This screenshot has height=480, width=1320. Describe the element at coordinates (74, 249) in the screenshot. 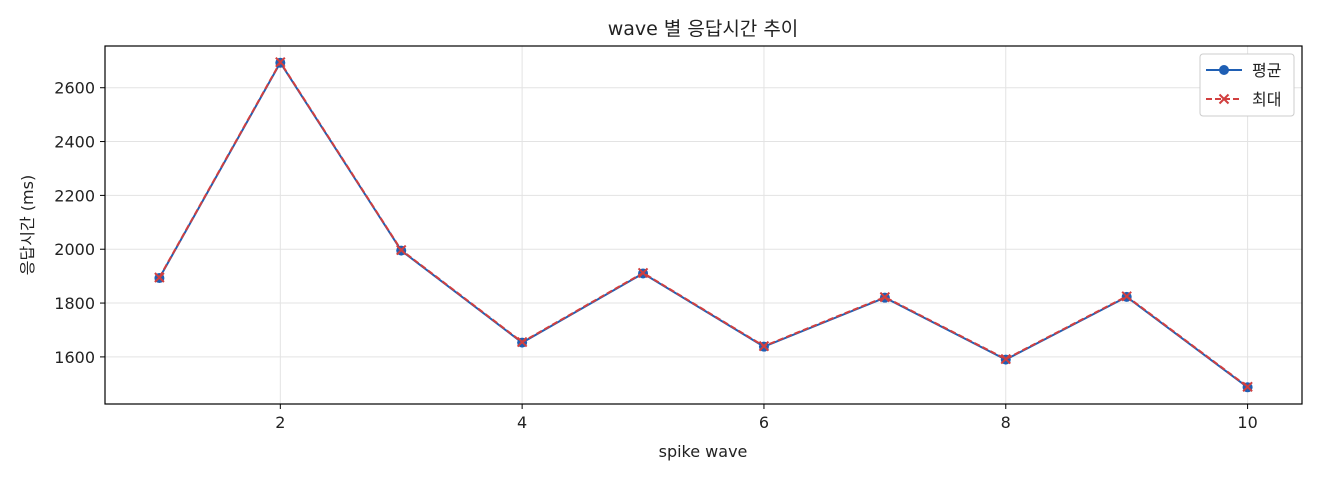

I see `y-tick-label: 2000` at that location.